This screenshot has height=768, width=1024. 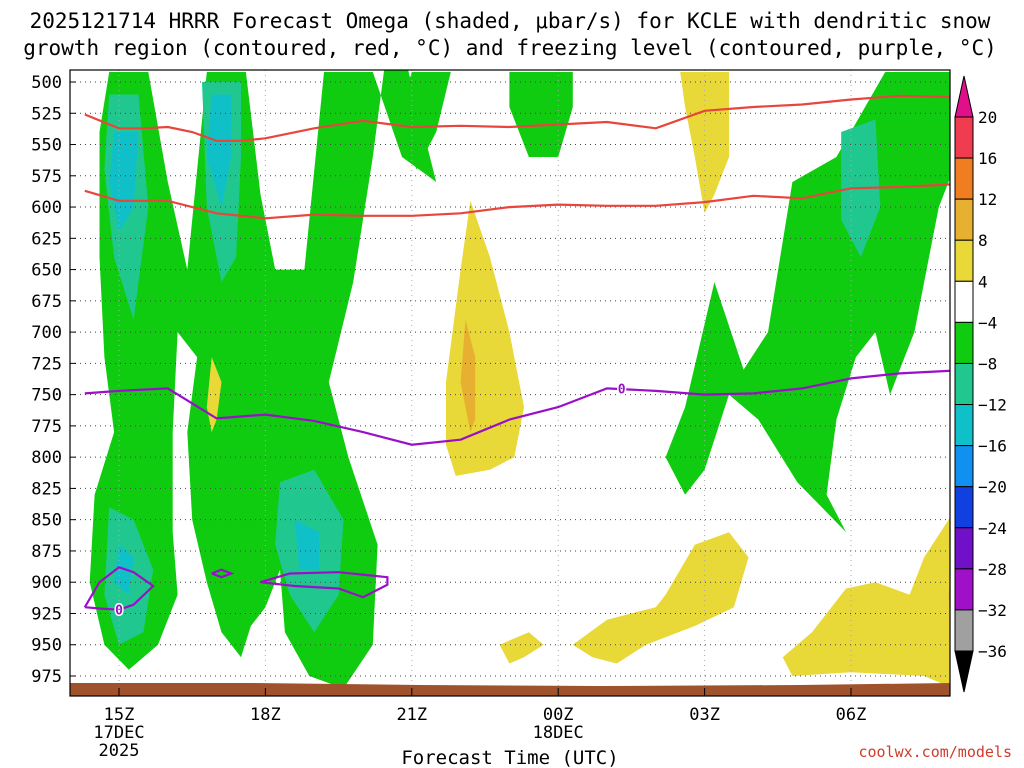 What do you see at coordinates (46, 302) in the screenshot?
I see `y-tick-label-675: 675` at bounding box center [46, 302].